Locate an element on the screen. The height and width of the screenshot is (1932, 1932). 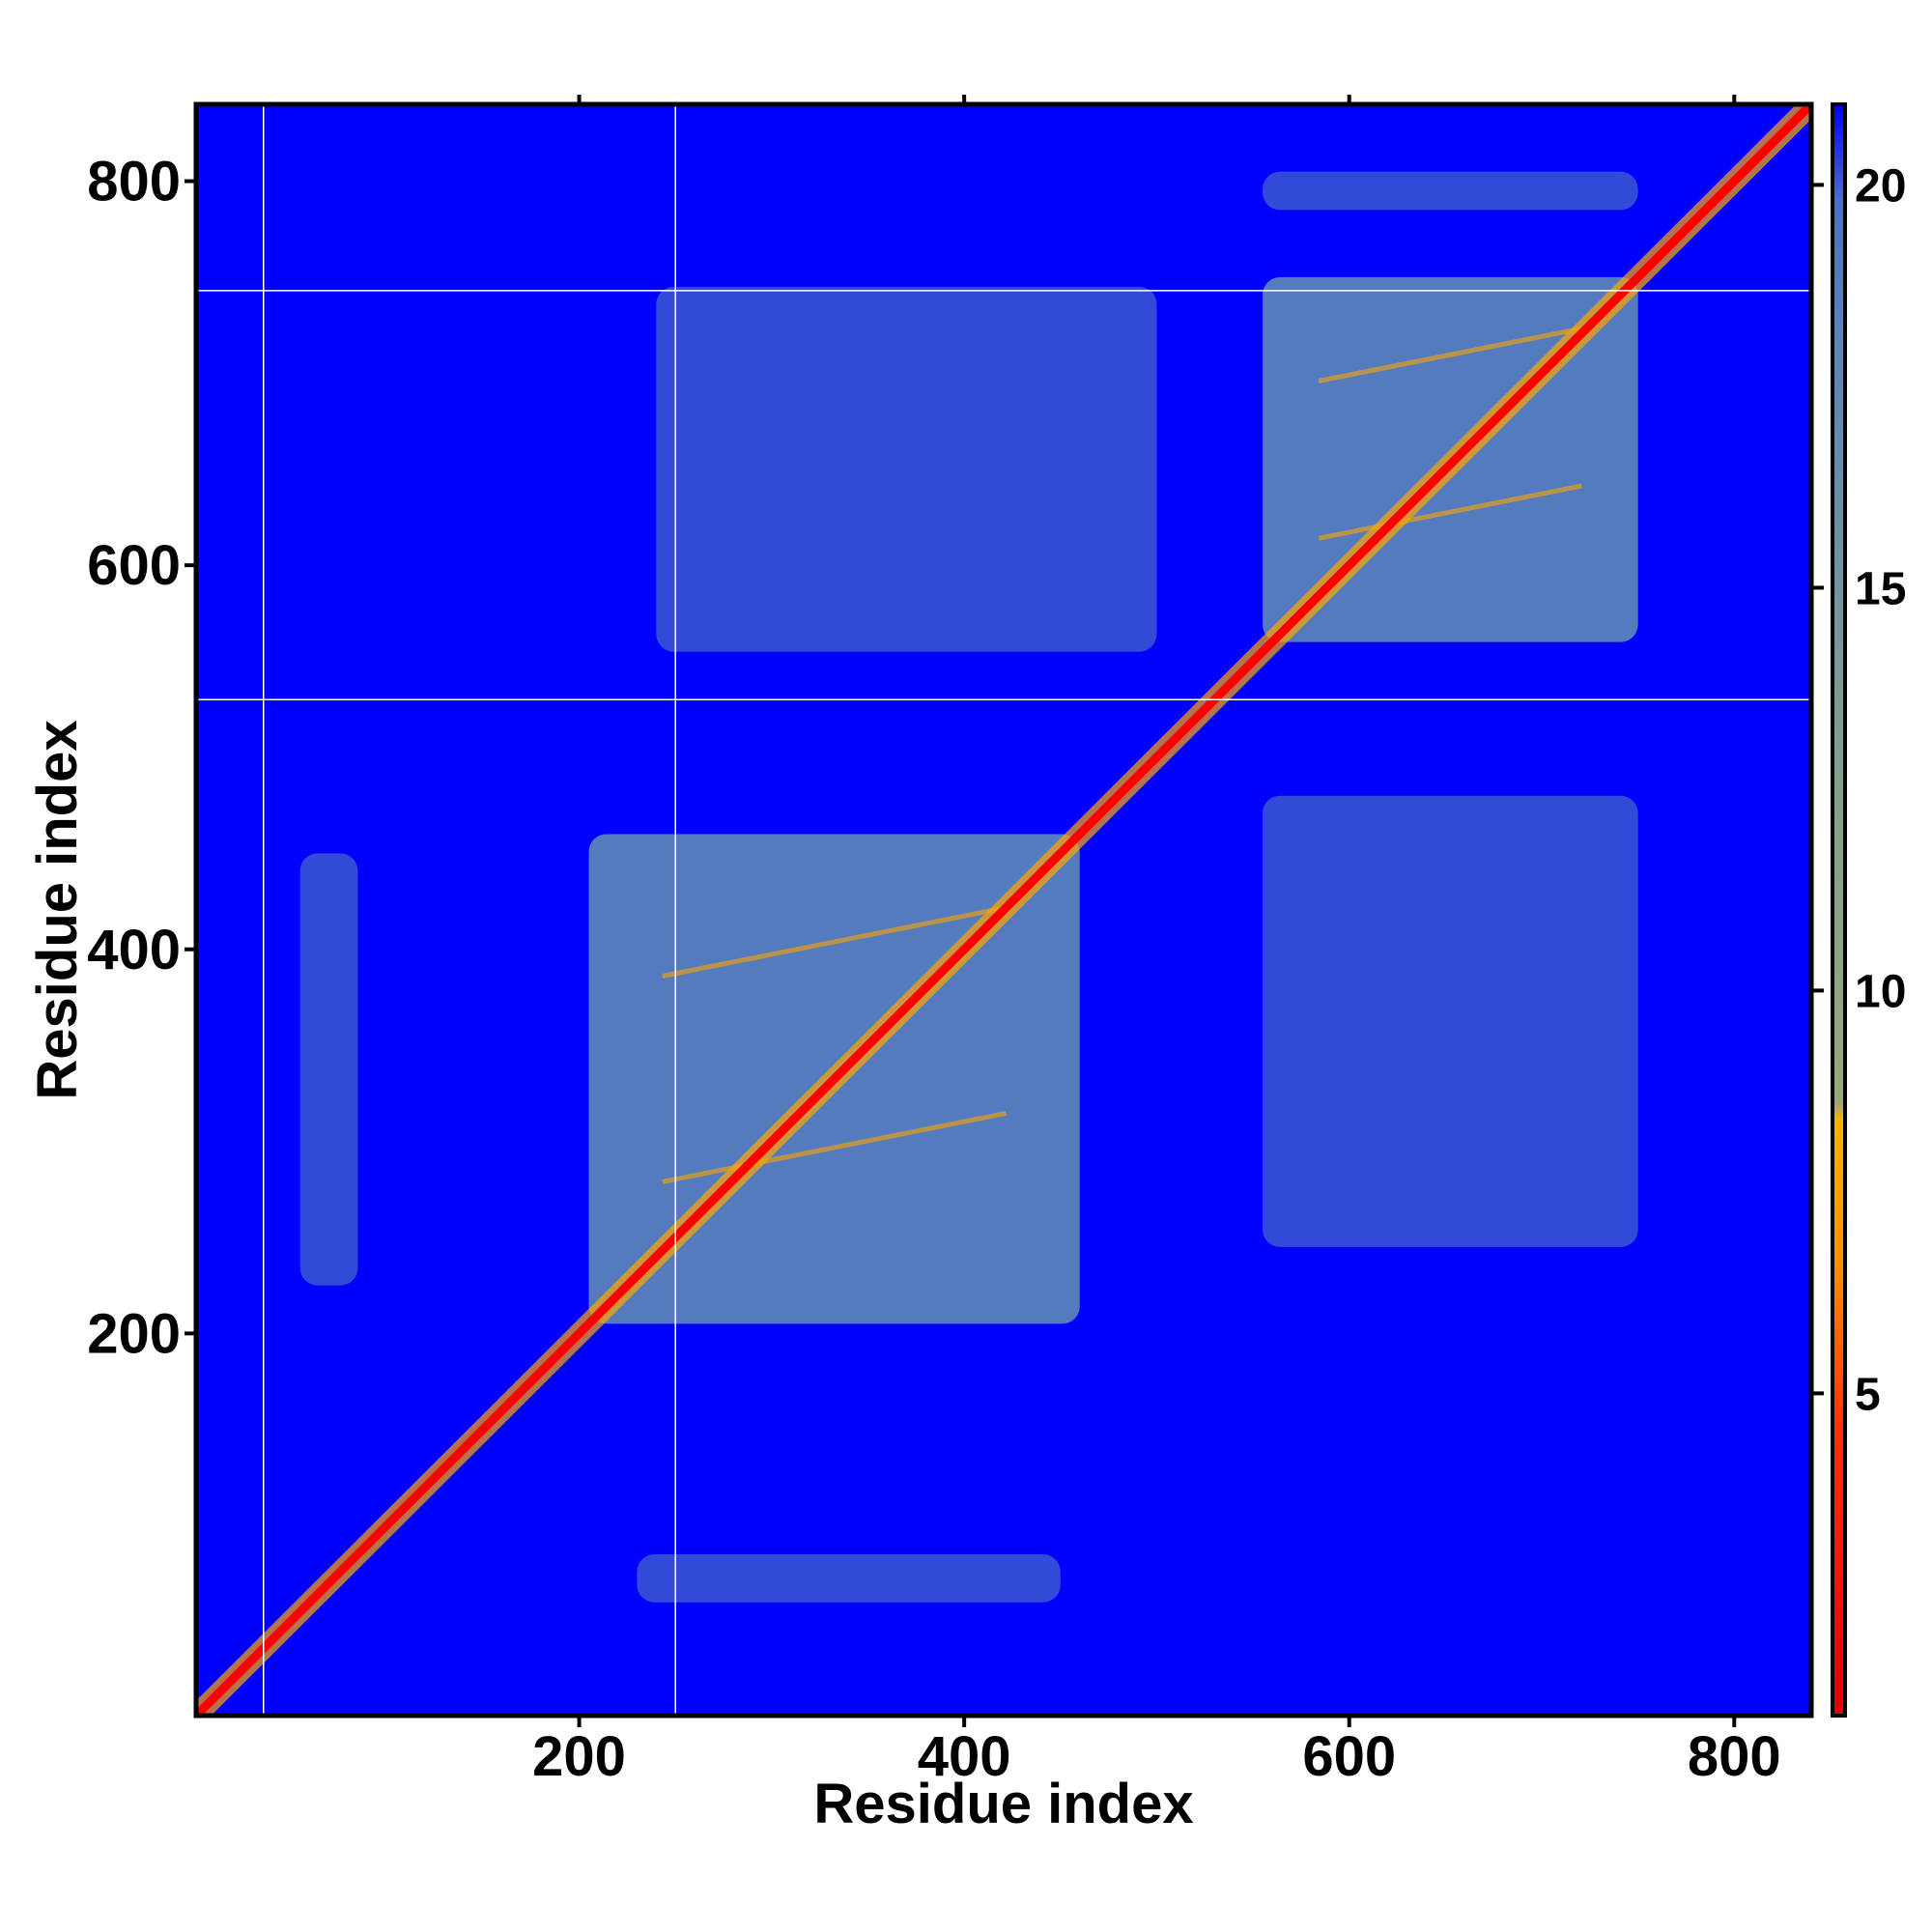
y-tick-label: 600 is located at coordinates (134, 565).